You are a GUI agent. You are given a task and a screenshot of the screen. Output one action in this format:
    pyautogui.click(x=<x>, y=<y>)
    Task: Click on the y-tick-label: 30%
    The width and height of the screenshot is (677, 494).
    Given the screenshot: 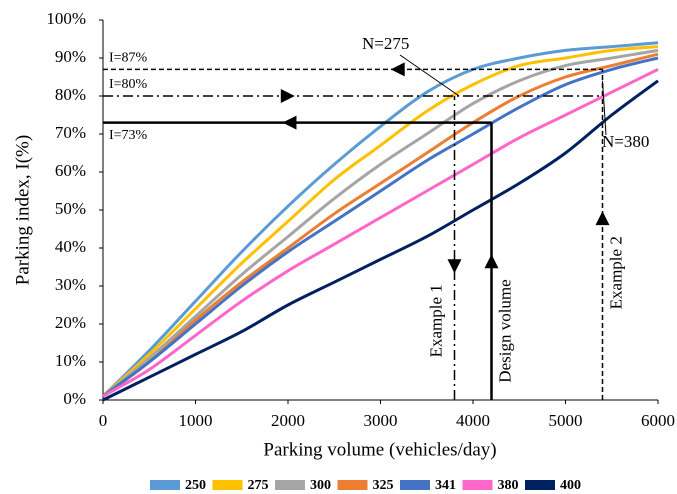 What is the action you would take?
    pyautogui.click(x=70, y=284)
    